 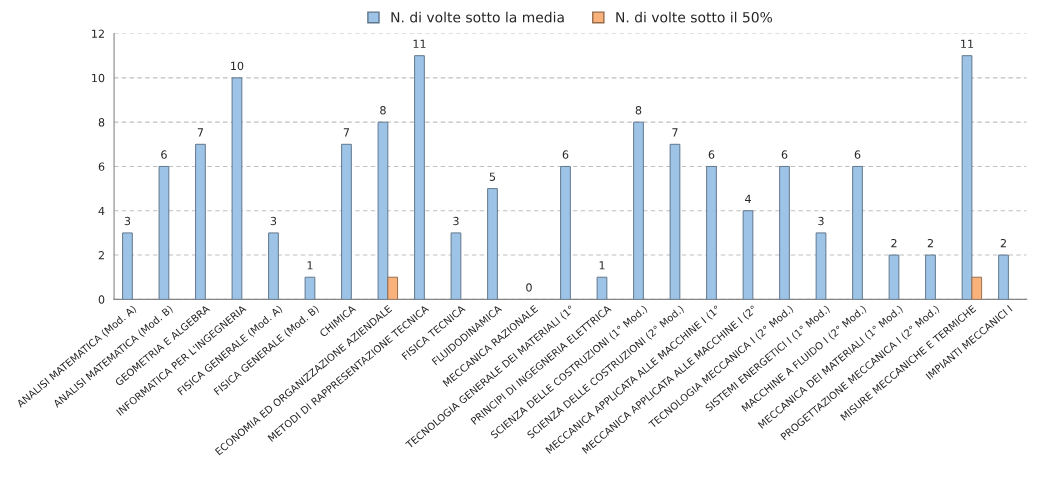 I want to click on y-tick-label: 0, so click(x=101, y=299).